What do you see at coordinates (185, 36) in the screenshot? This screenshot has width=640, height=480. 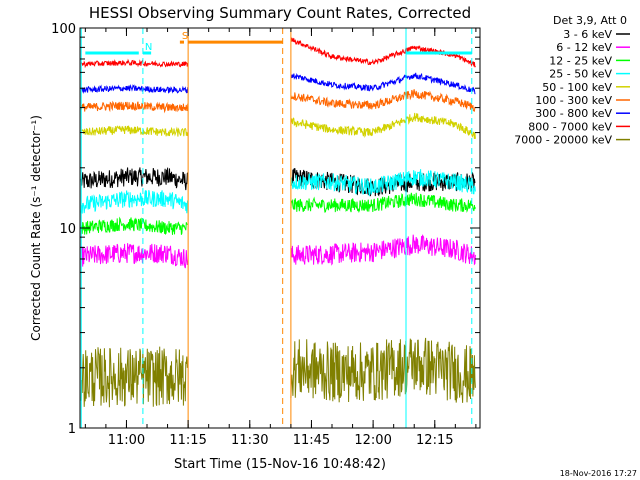 I see `flag-label-2: S` at bounding box center [185, 36].